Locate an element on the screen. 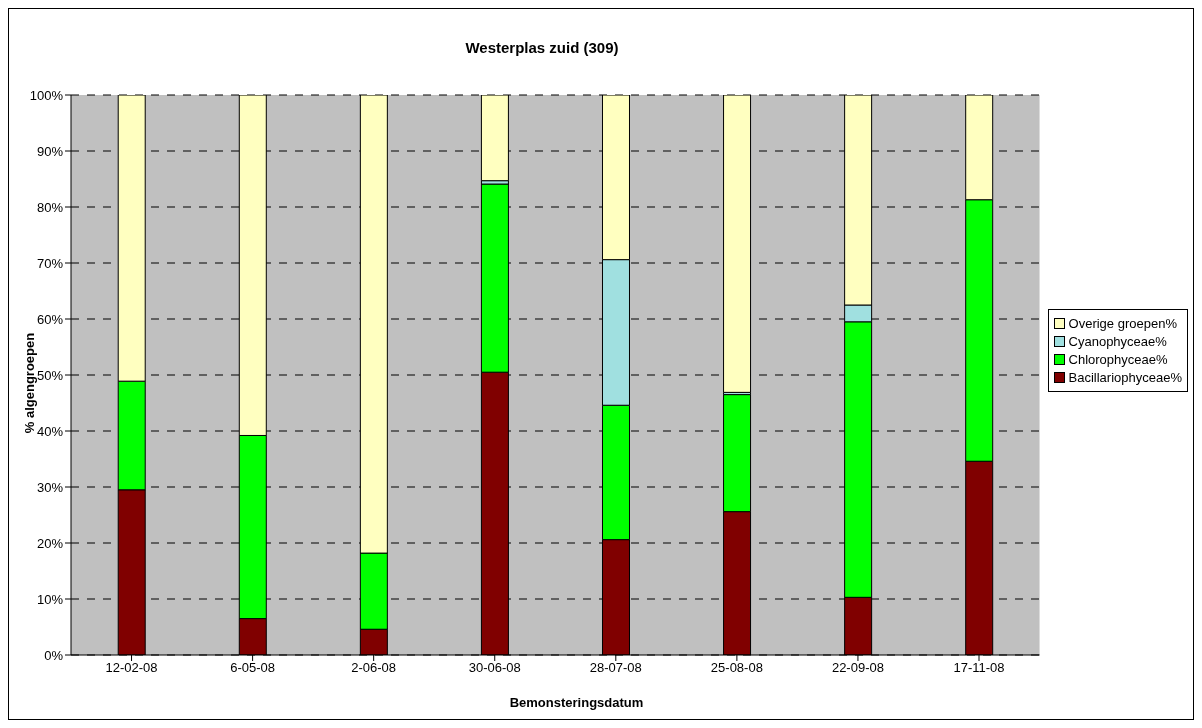 The height and width of the screenshot is (728, 1202). y-tick-label: 100% is located at coordinates (46, 95).